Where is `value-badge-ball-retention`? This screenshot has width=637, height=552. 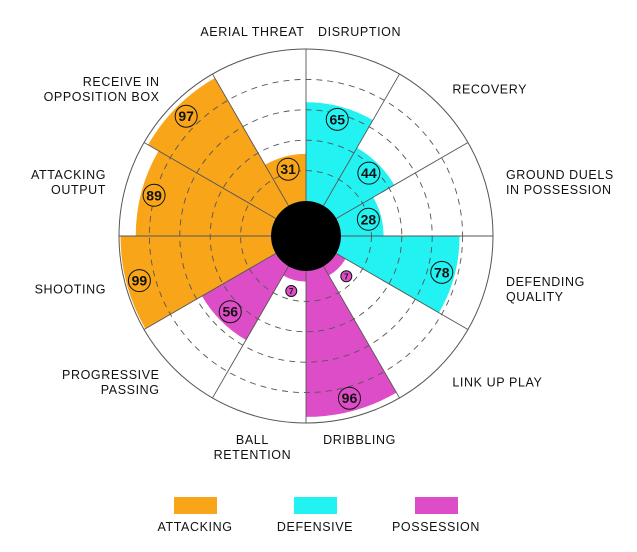
value-badge-ball-retention is located at coordinates (291, 291).